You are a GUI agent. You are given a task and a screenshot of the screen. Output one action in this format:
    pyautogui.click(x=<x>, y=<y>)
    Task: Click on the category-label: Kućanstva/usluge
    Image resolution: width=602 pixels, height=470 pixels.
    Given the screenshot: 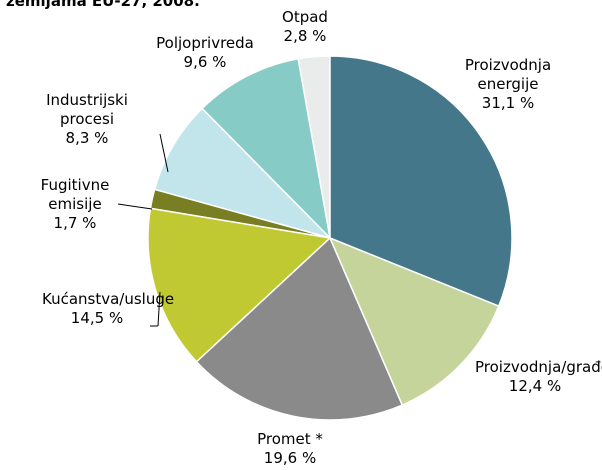 What is the action you would take?
    pyautogui.click(x=108, y=299)
    